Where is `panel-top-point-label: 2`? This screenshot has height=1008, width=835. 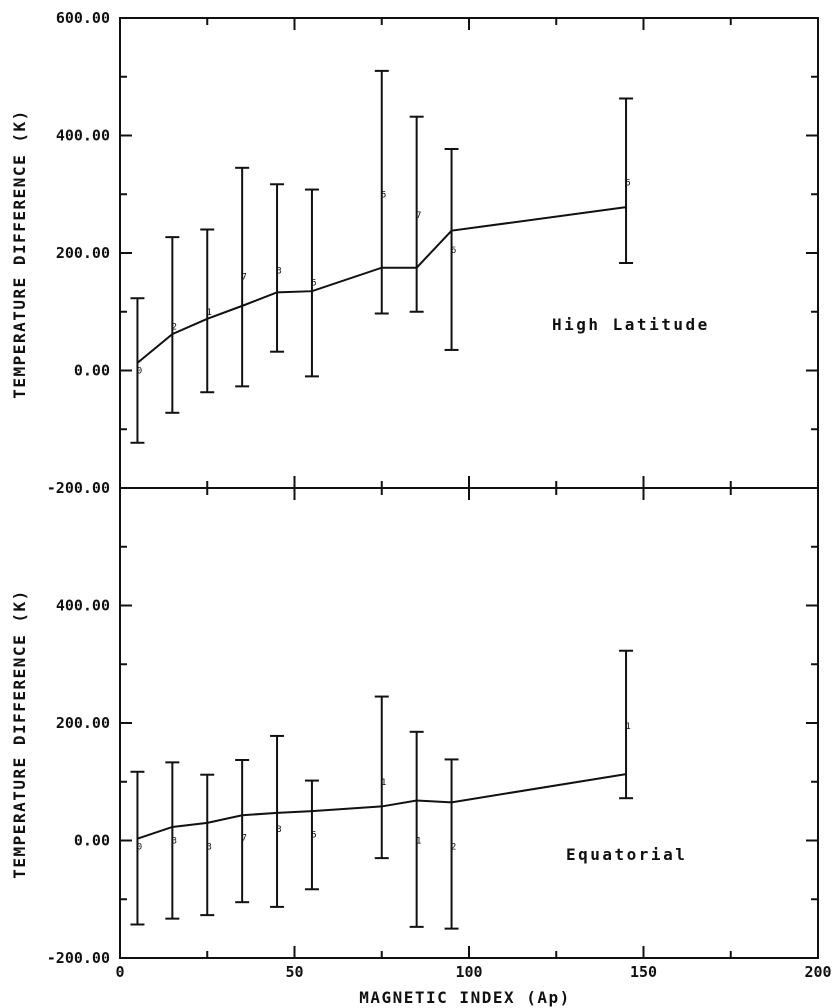 panel-top-point-label: 2 is located at coordinates (174, 327).